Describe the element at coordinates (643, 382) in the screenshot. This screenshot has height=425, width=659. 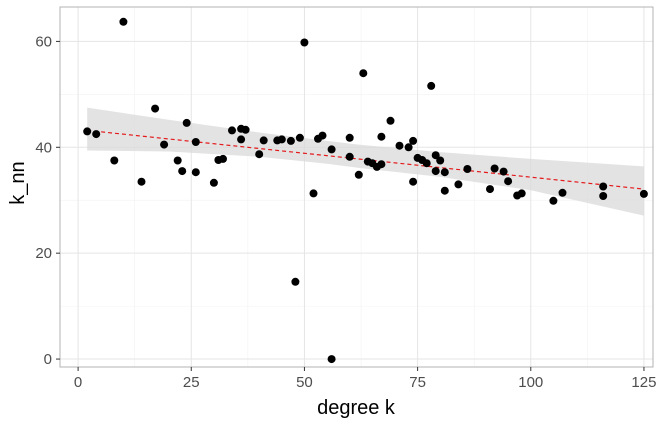
I see `x-tick-label: 125` at that location.